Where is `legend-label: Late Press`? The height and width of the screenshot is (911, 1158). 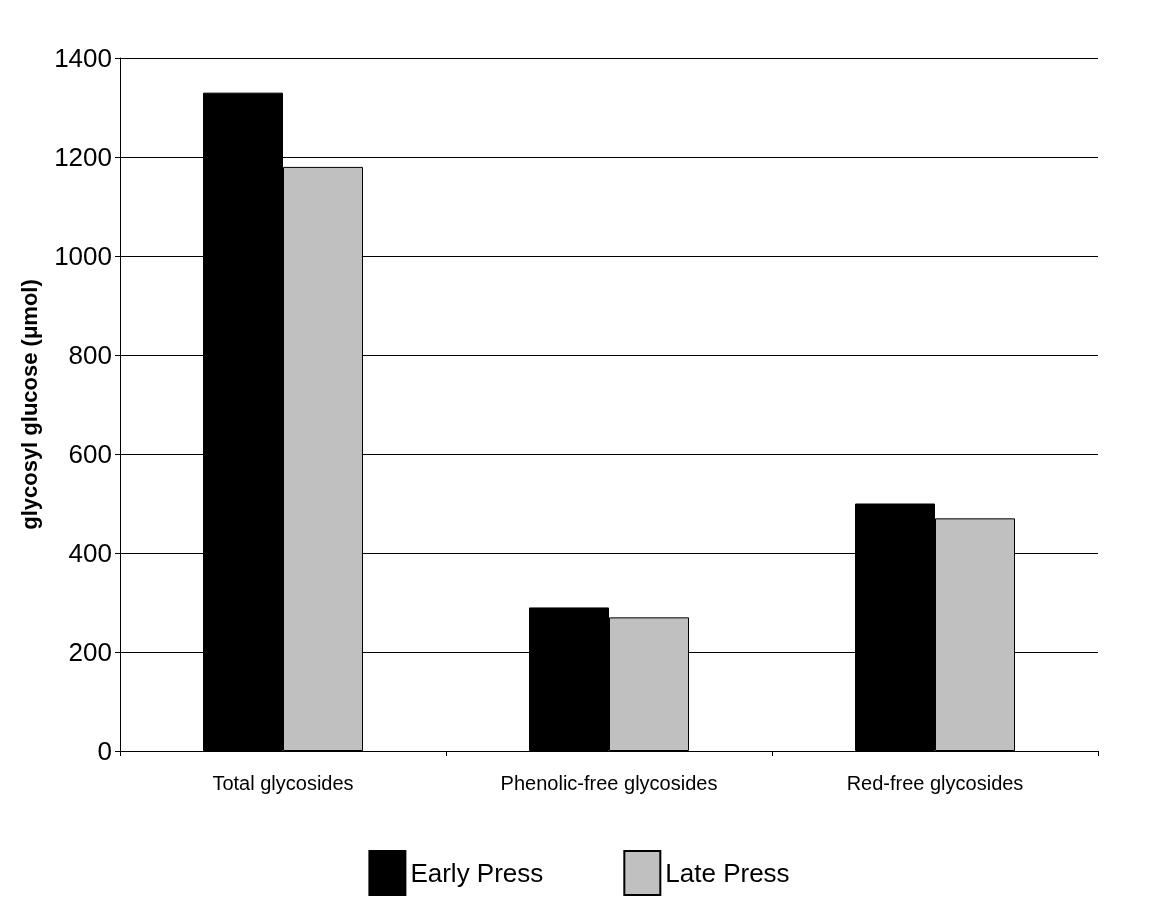
legend-label: Late Press is located at coordinates (727, 873).